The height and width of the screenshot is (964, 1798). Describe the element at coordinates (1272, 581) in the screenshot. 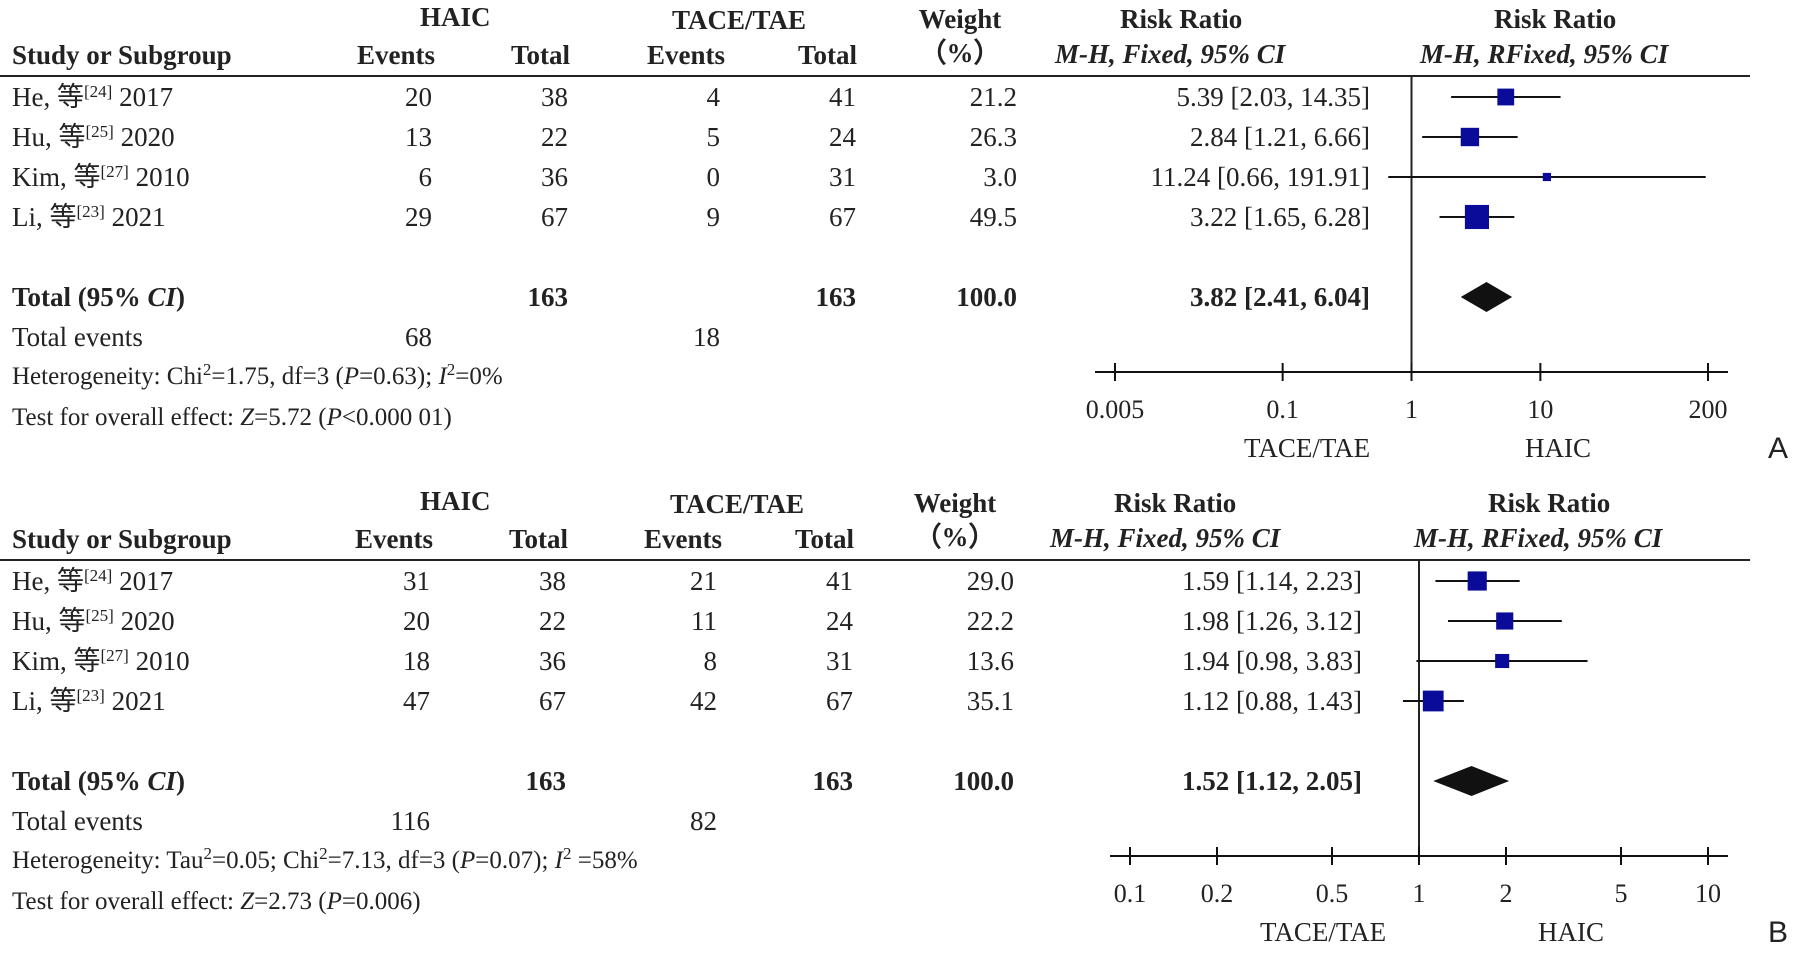

I see `ci-text-cell: 1.59 [1.14, 2.23]` at that location.